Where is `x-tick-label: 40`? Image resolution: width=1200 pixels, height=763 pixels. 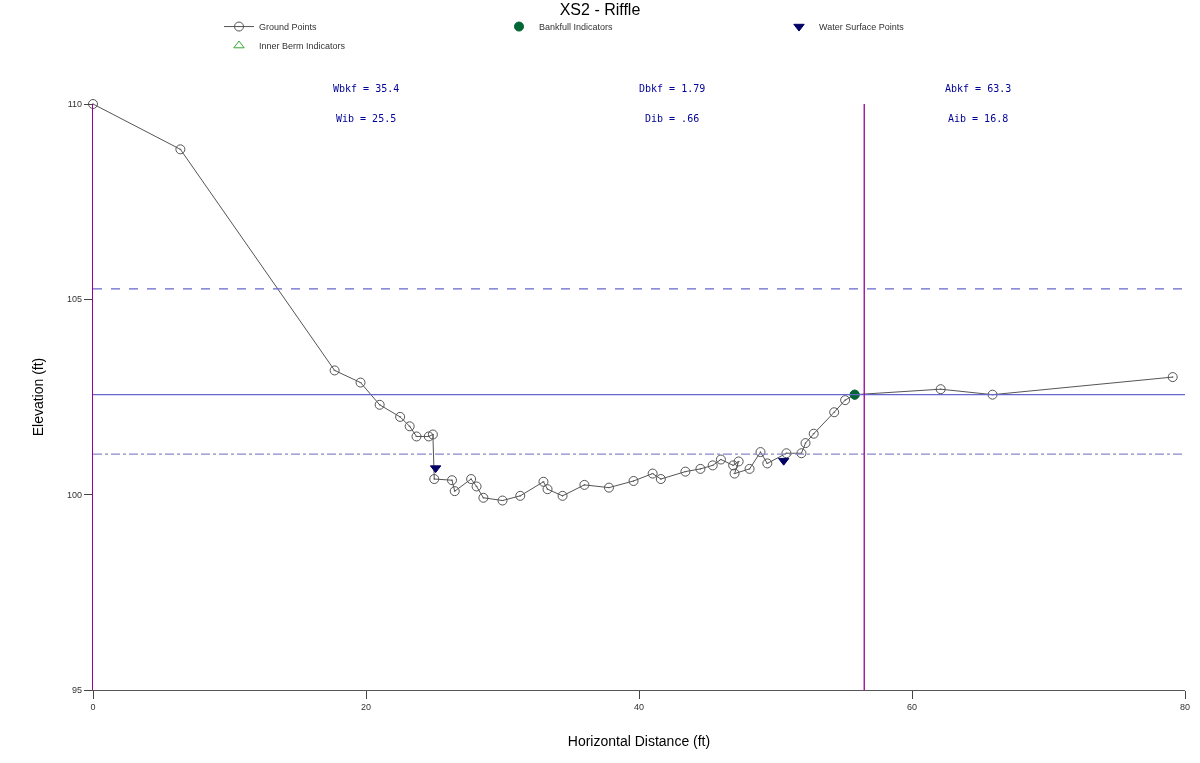
x-tick-label: 40 is located at coordinates (639, 706).